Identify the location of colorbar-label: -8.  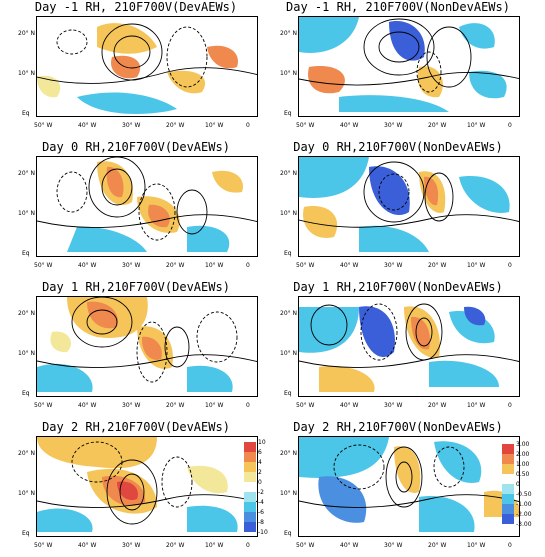
(261, 522).